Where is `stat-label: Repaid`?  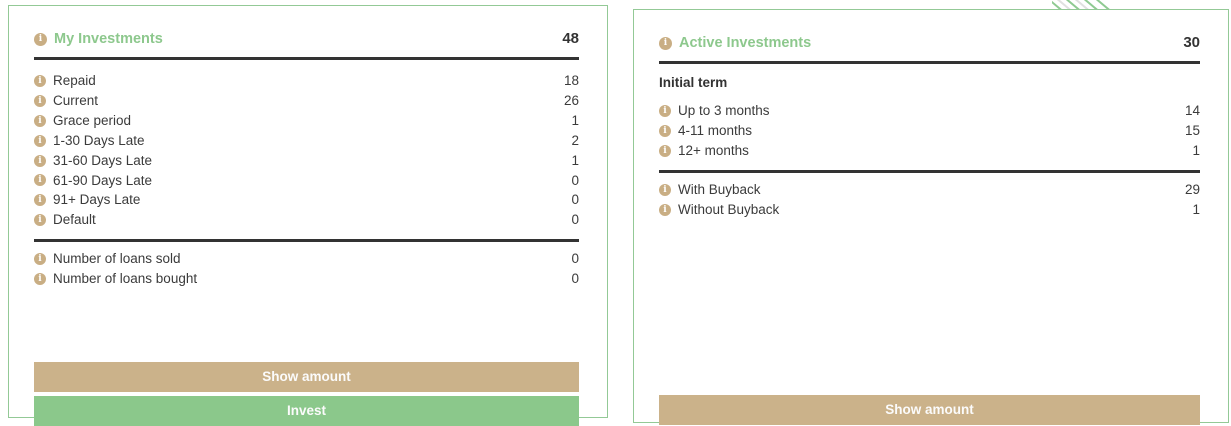 stat-label: Repaid is located at coordinates (74, 80).